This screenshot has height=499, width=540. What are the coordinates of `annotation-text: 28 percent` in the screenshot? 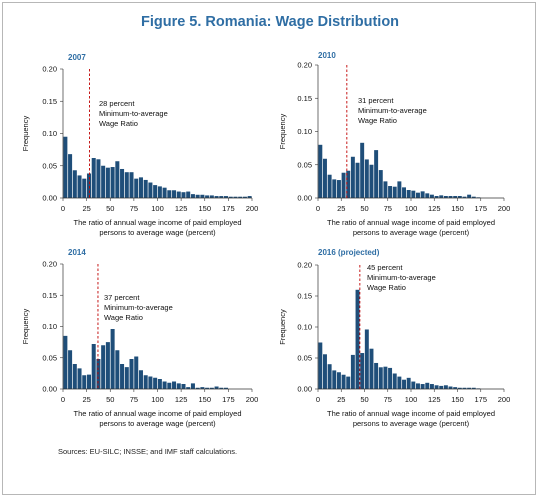 It's located at (117, 103).